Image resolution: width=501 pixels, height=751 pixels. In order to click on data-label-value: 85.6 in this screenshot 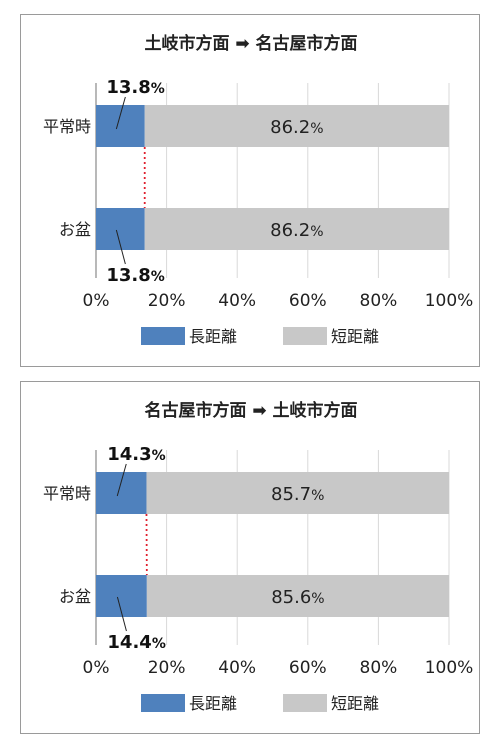, I will do `click(291, 597)`.